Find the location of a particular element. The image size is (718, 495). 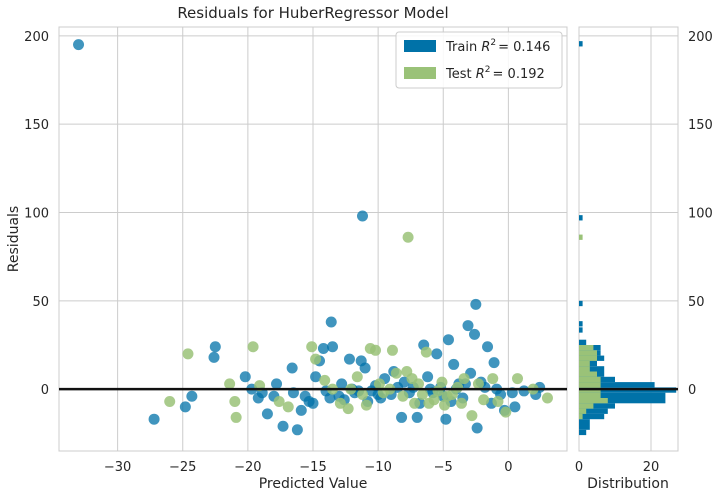

distribution-y-tick-labels: 0 50 100 150 200 is located at coordinates (700, 214).